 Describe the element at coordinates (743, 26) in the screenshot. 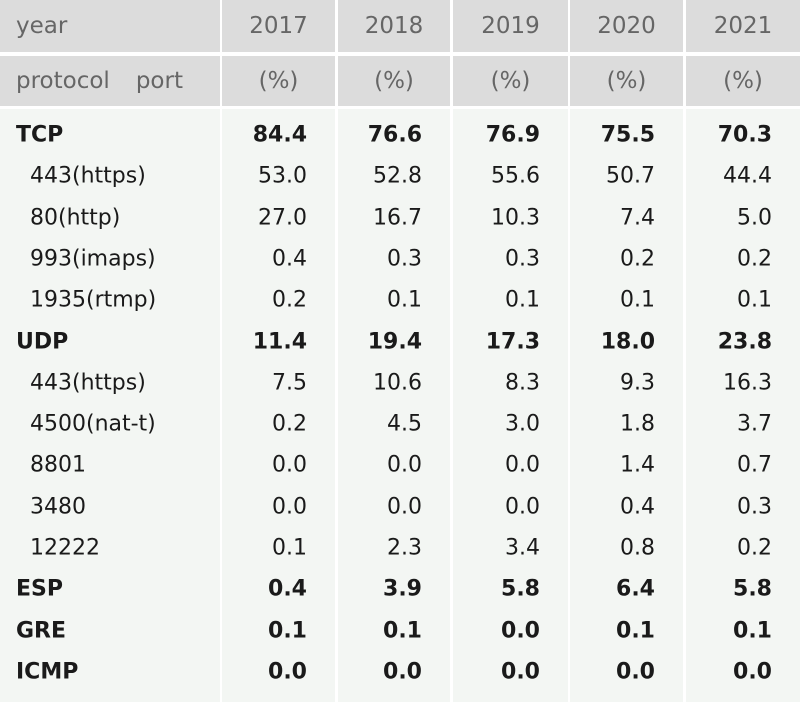

I see `year-header: 2021` at that location.